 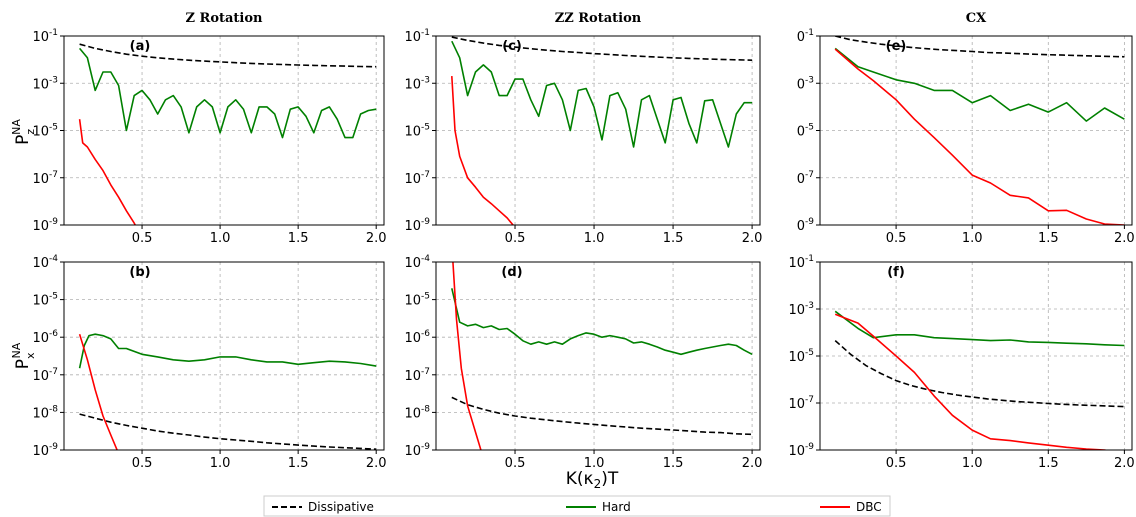 I want to click on legend: Dissipative Hard DBC, so click(x=577, y=506).